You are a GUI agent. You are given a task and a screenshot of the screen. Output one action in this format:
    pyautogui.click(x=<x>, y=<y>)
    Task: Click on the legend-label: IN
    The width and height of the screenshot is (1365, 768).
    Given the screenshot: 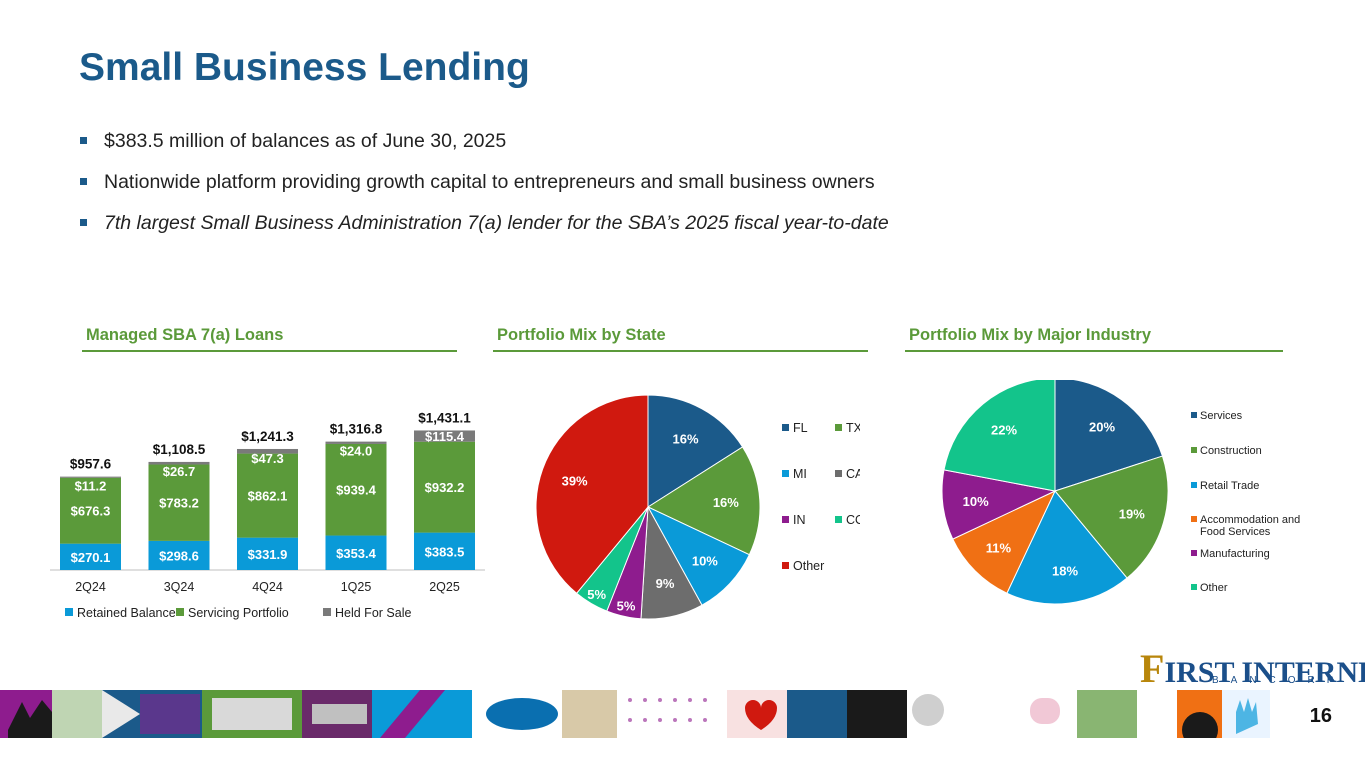 What is the action you would take?
    pyautogui.click(x=799, y=520)
    